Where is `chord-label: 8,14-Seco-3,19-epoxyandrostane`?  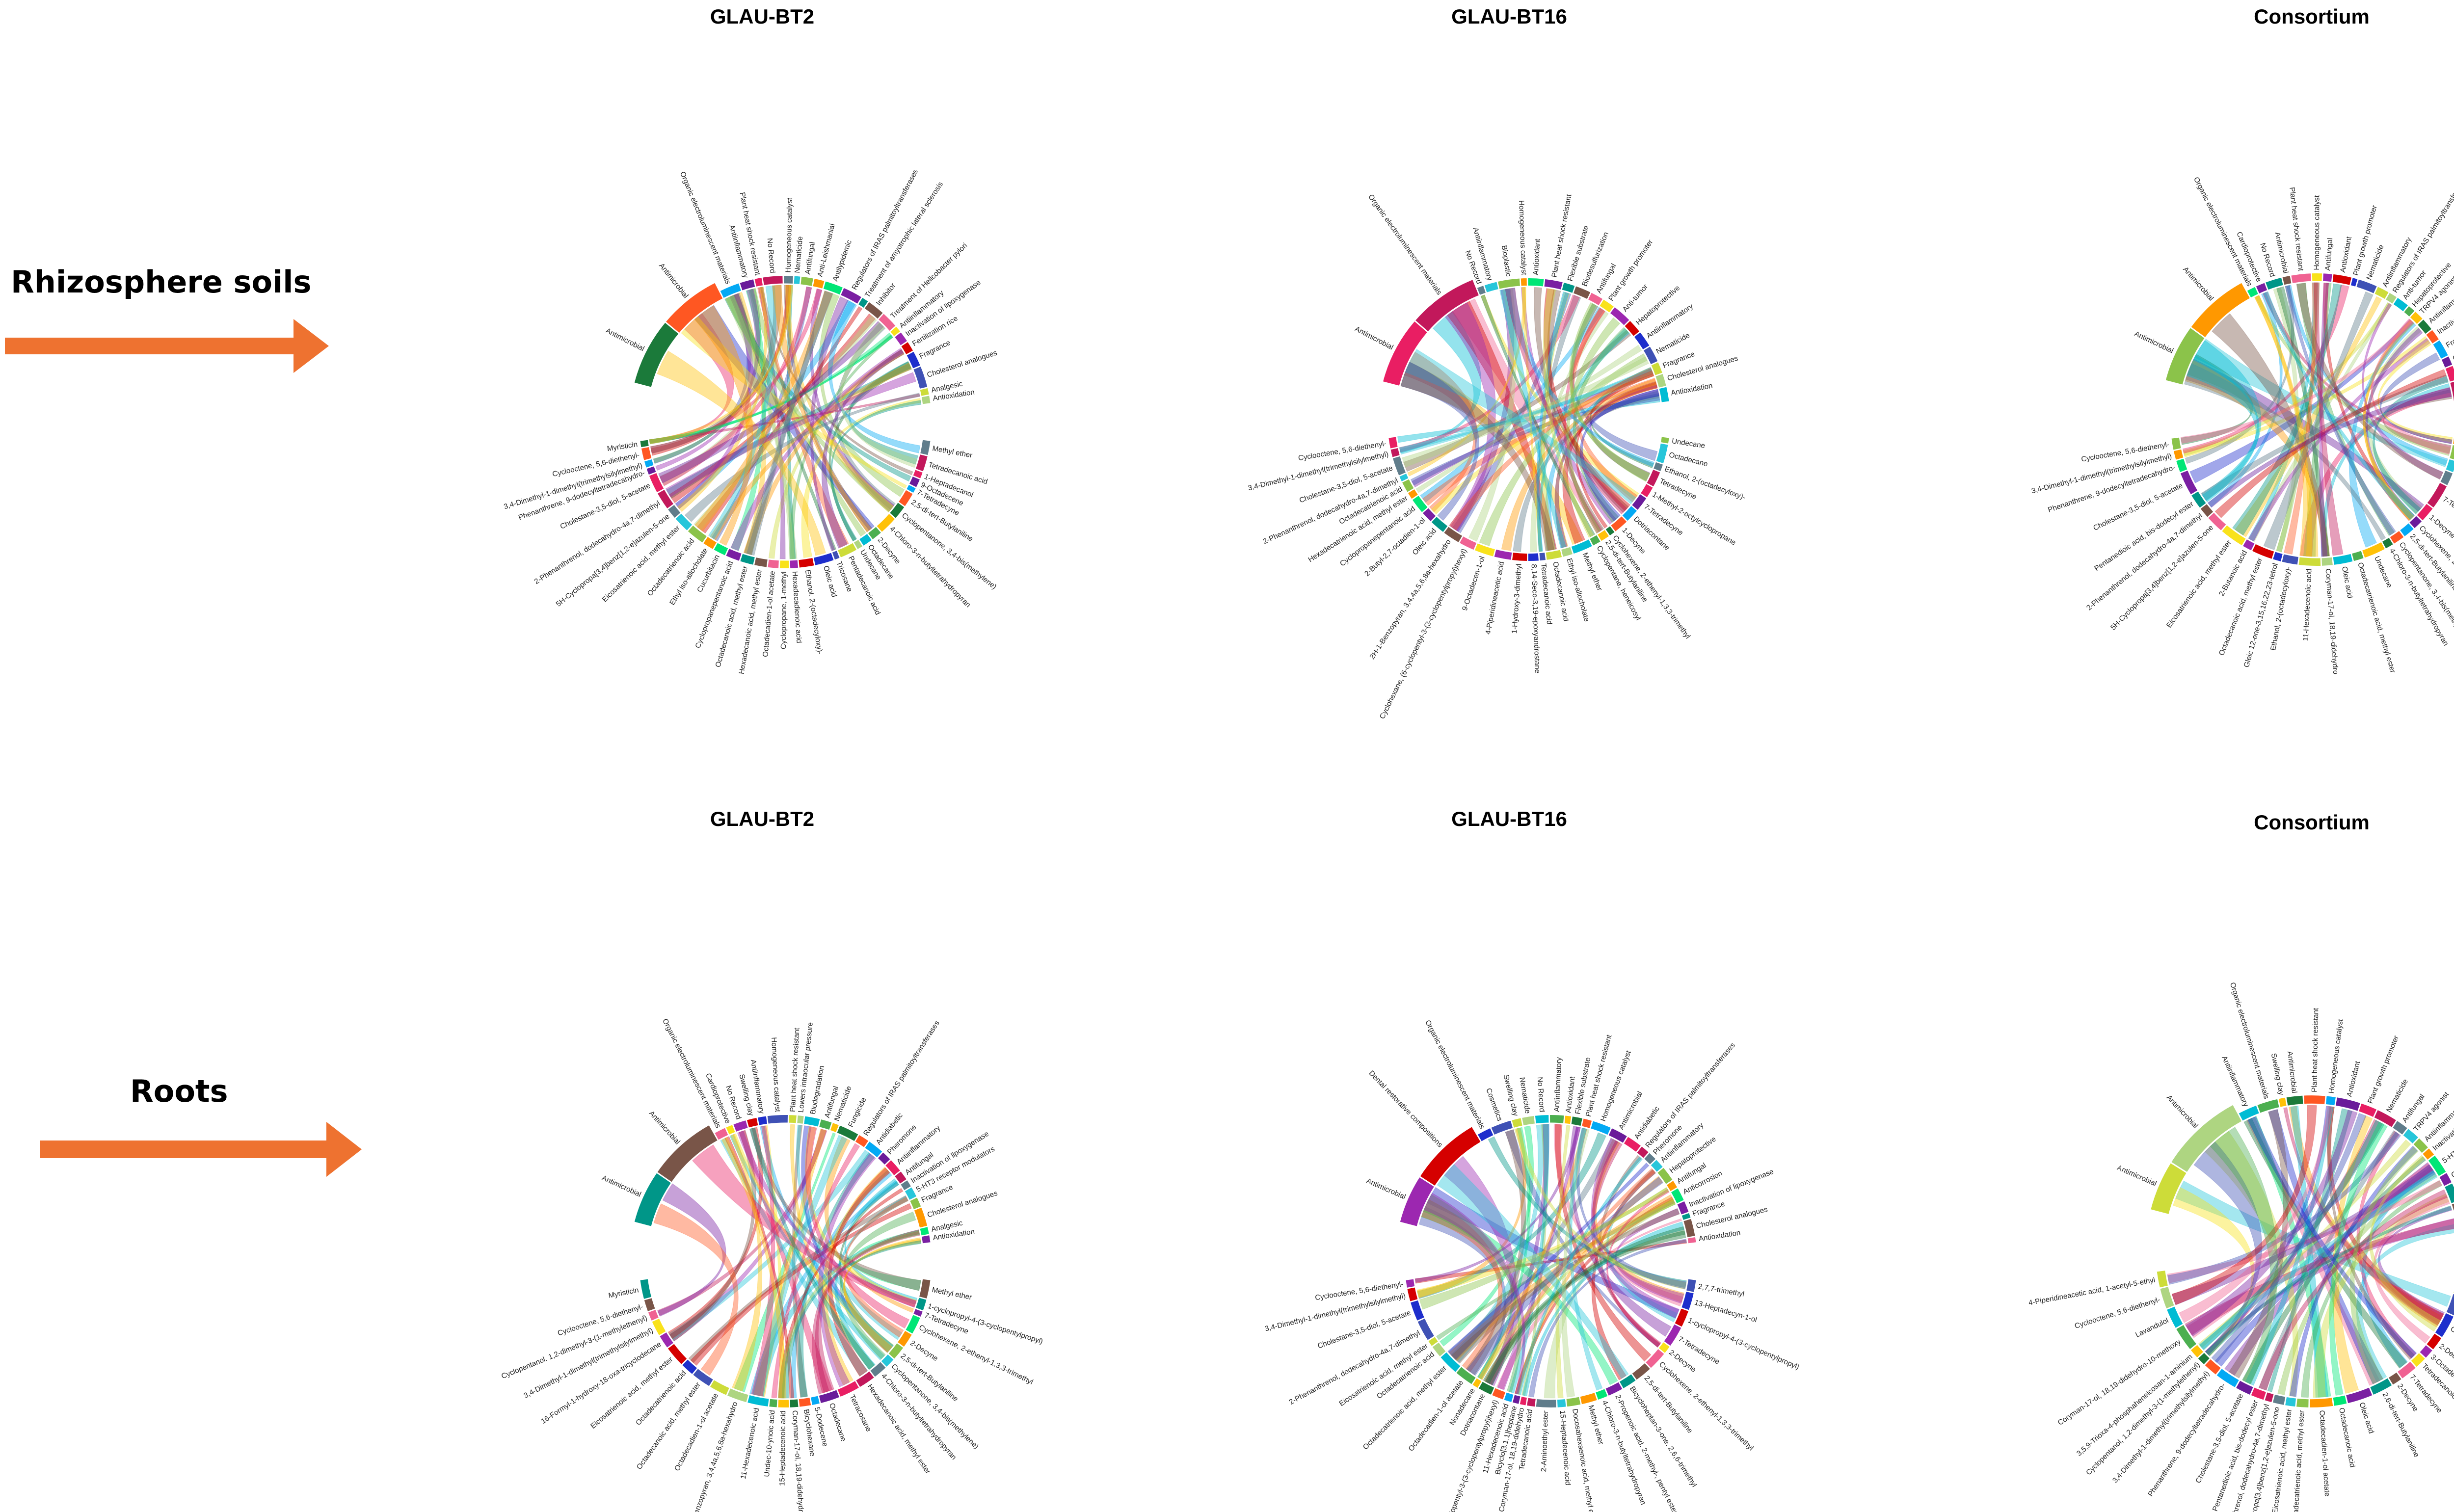
chord-label: 8,14-Seco-3,19-epoxyandrostane is located at coordinates (1536, 618).